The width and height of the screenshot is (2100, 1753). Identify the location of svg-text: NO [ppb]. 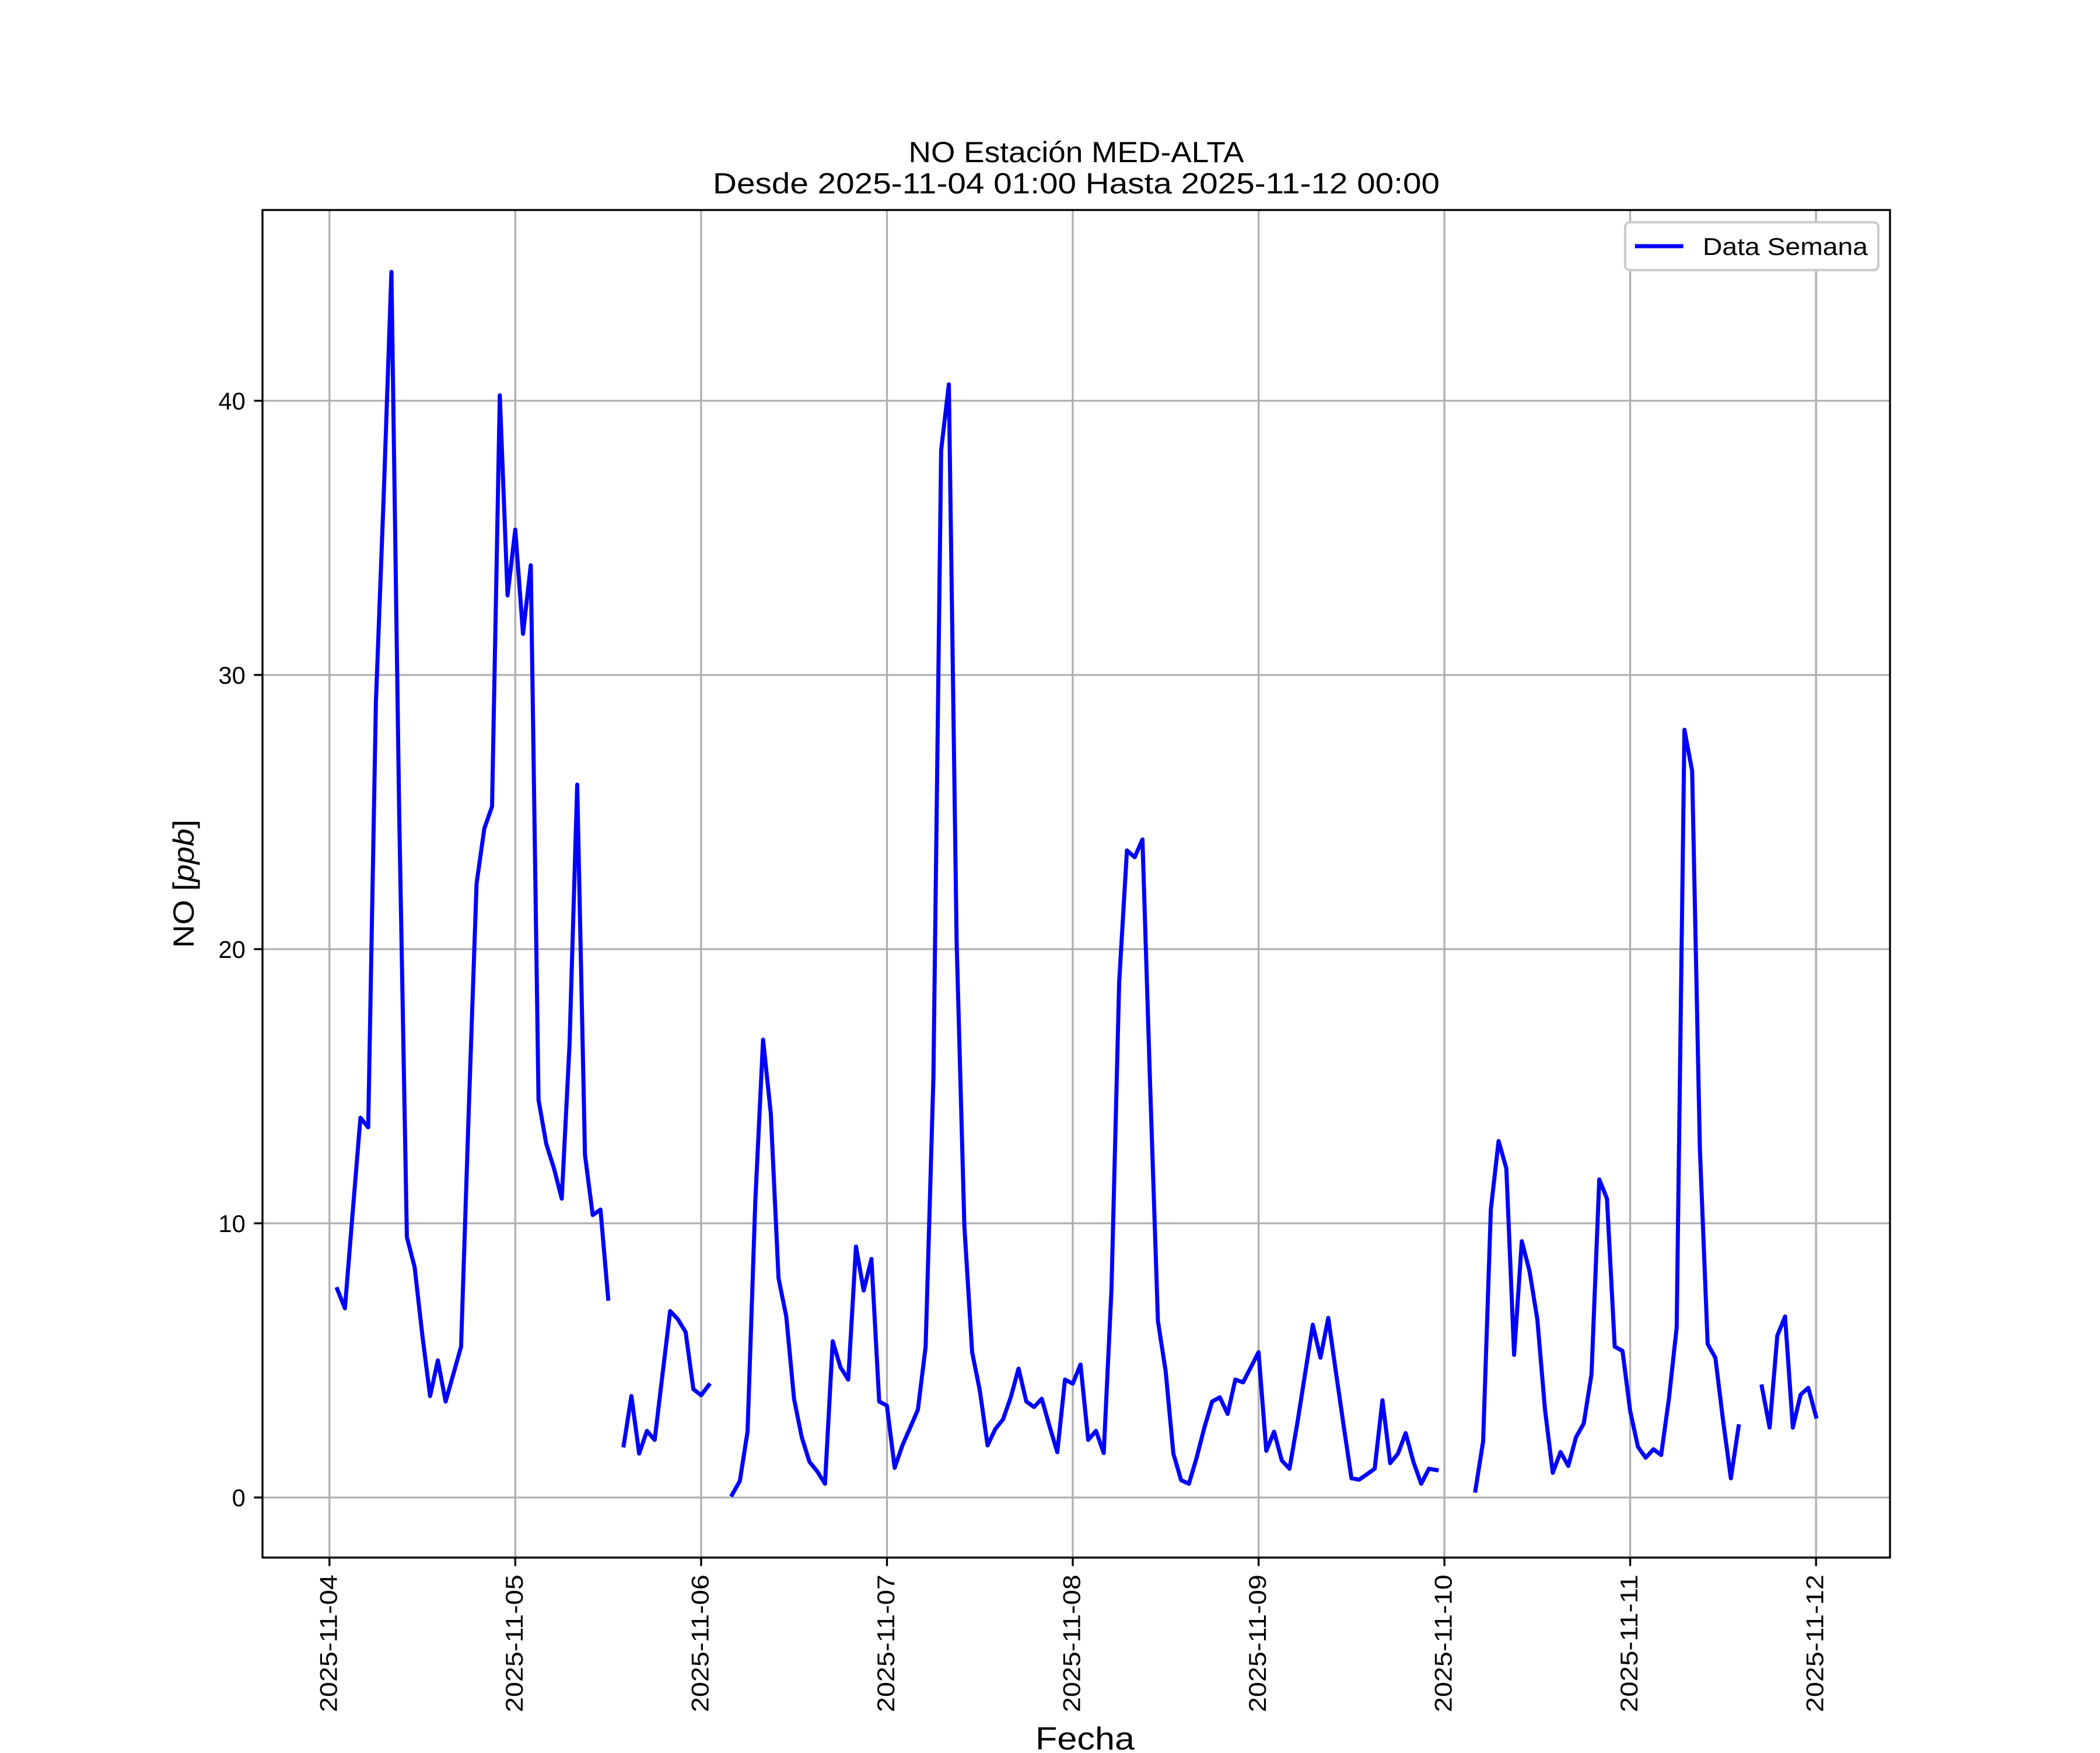
(183, 884).